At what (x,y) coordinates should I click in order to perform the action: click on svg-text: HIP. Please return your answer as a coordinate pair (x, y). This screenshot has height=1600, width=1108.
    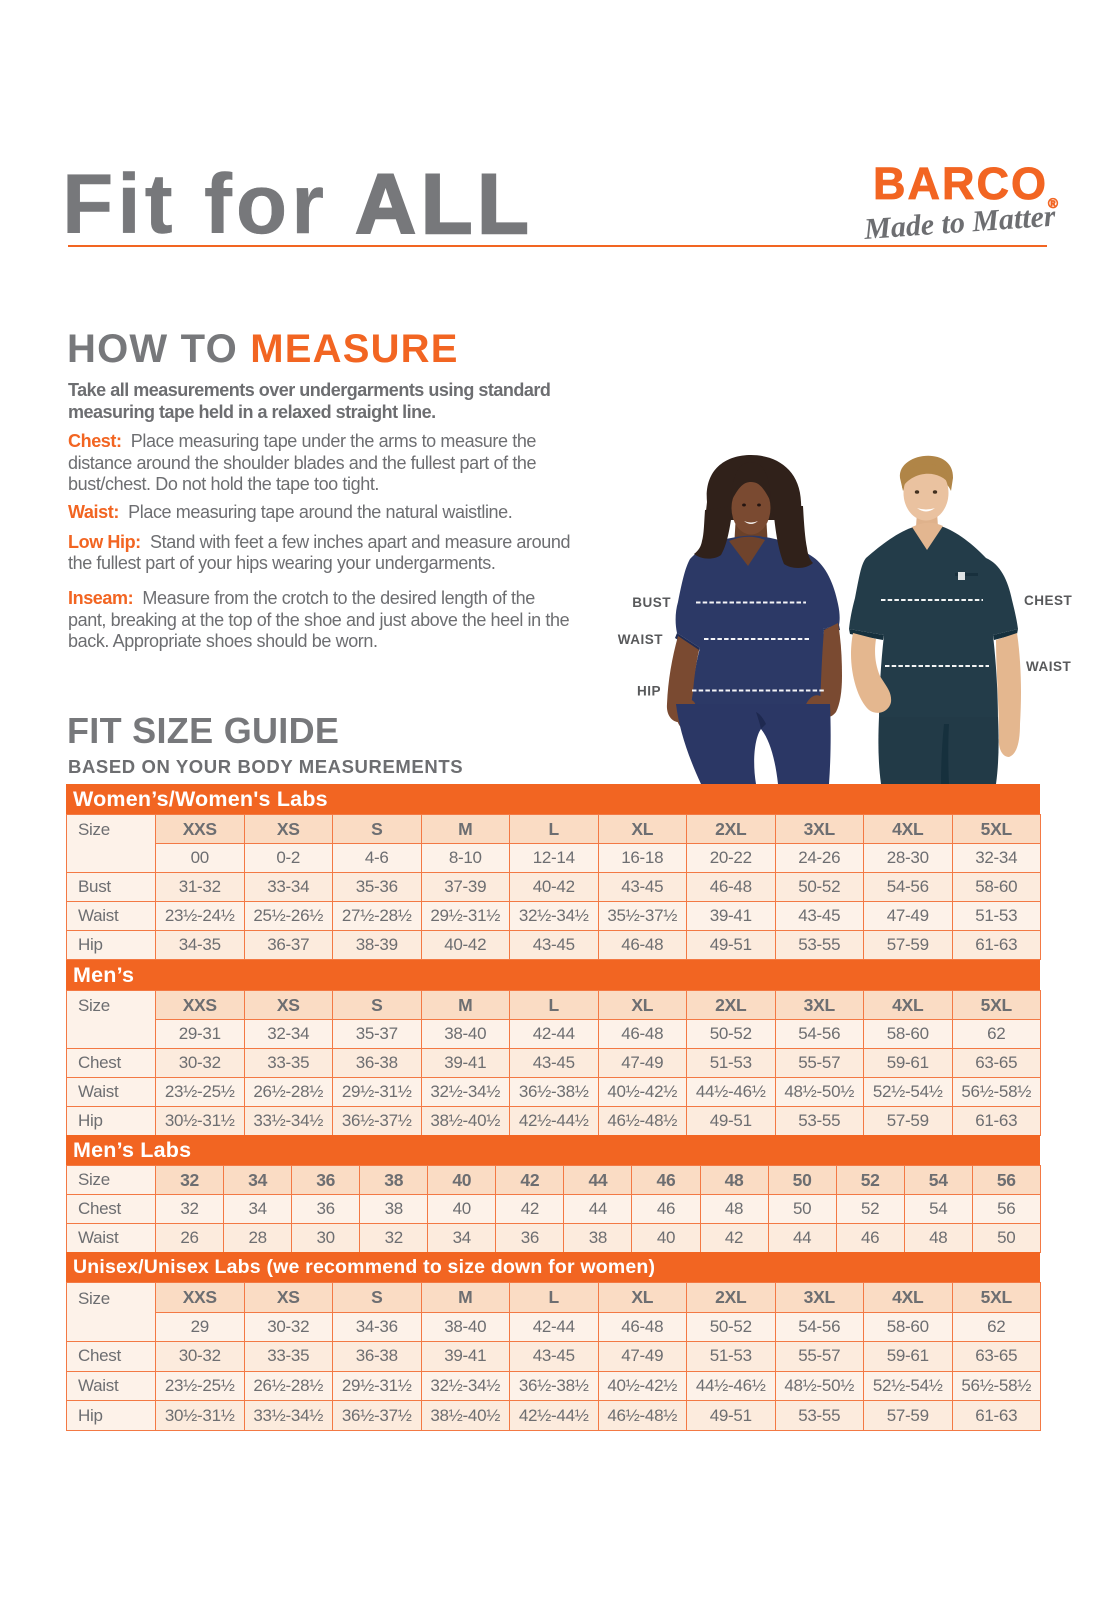
    Looking at the image, I should click on (649, 691).